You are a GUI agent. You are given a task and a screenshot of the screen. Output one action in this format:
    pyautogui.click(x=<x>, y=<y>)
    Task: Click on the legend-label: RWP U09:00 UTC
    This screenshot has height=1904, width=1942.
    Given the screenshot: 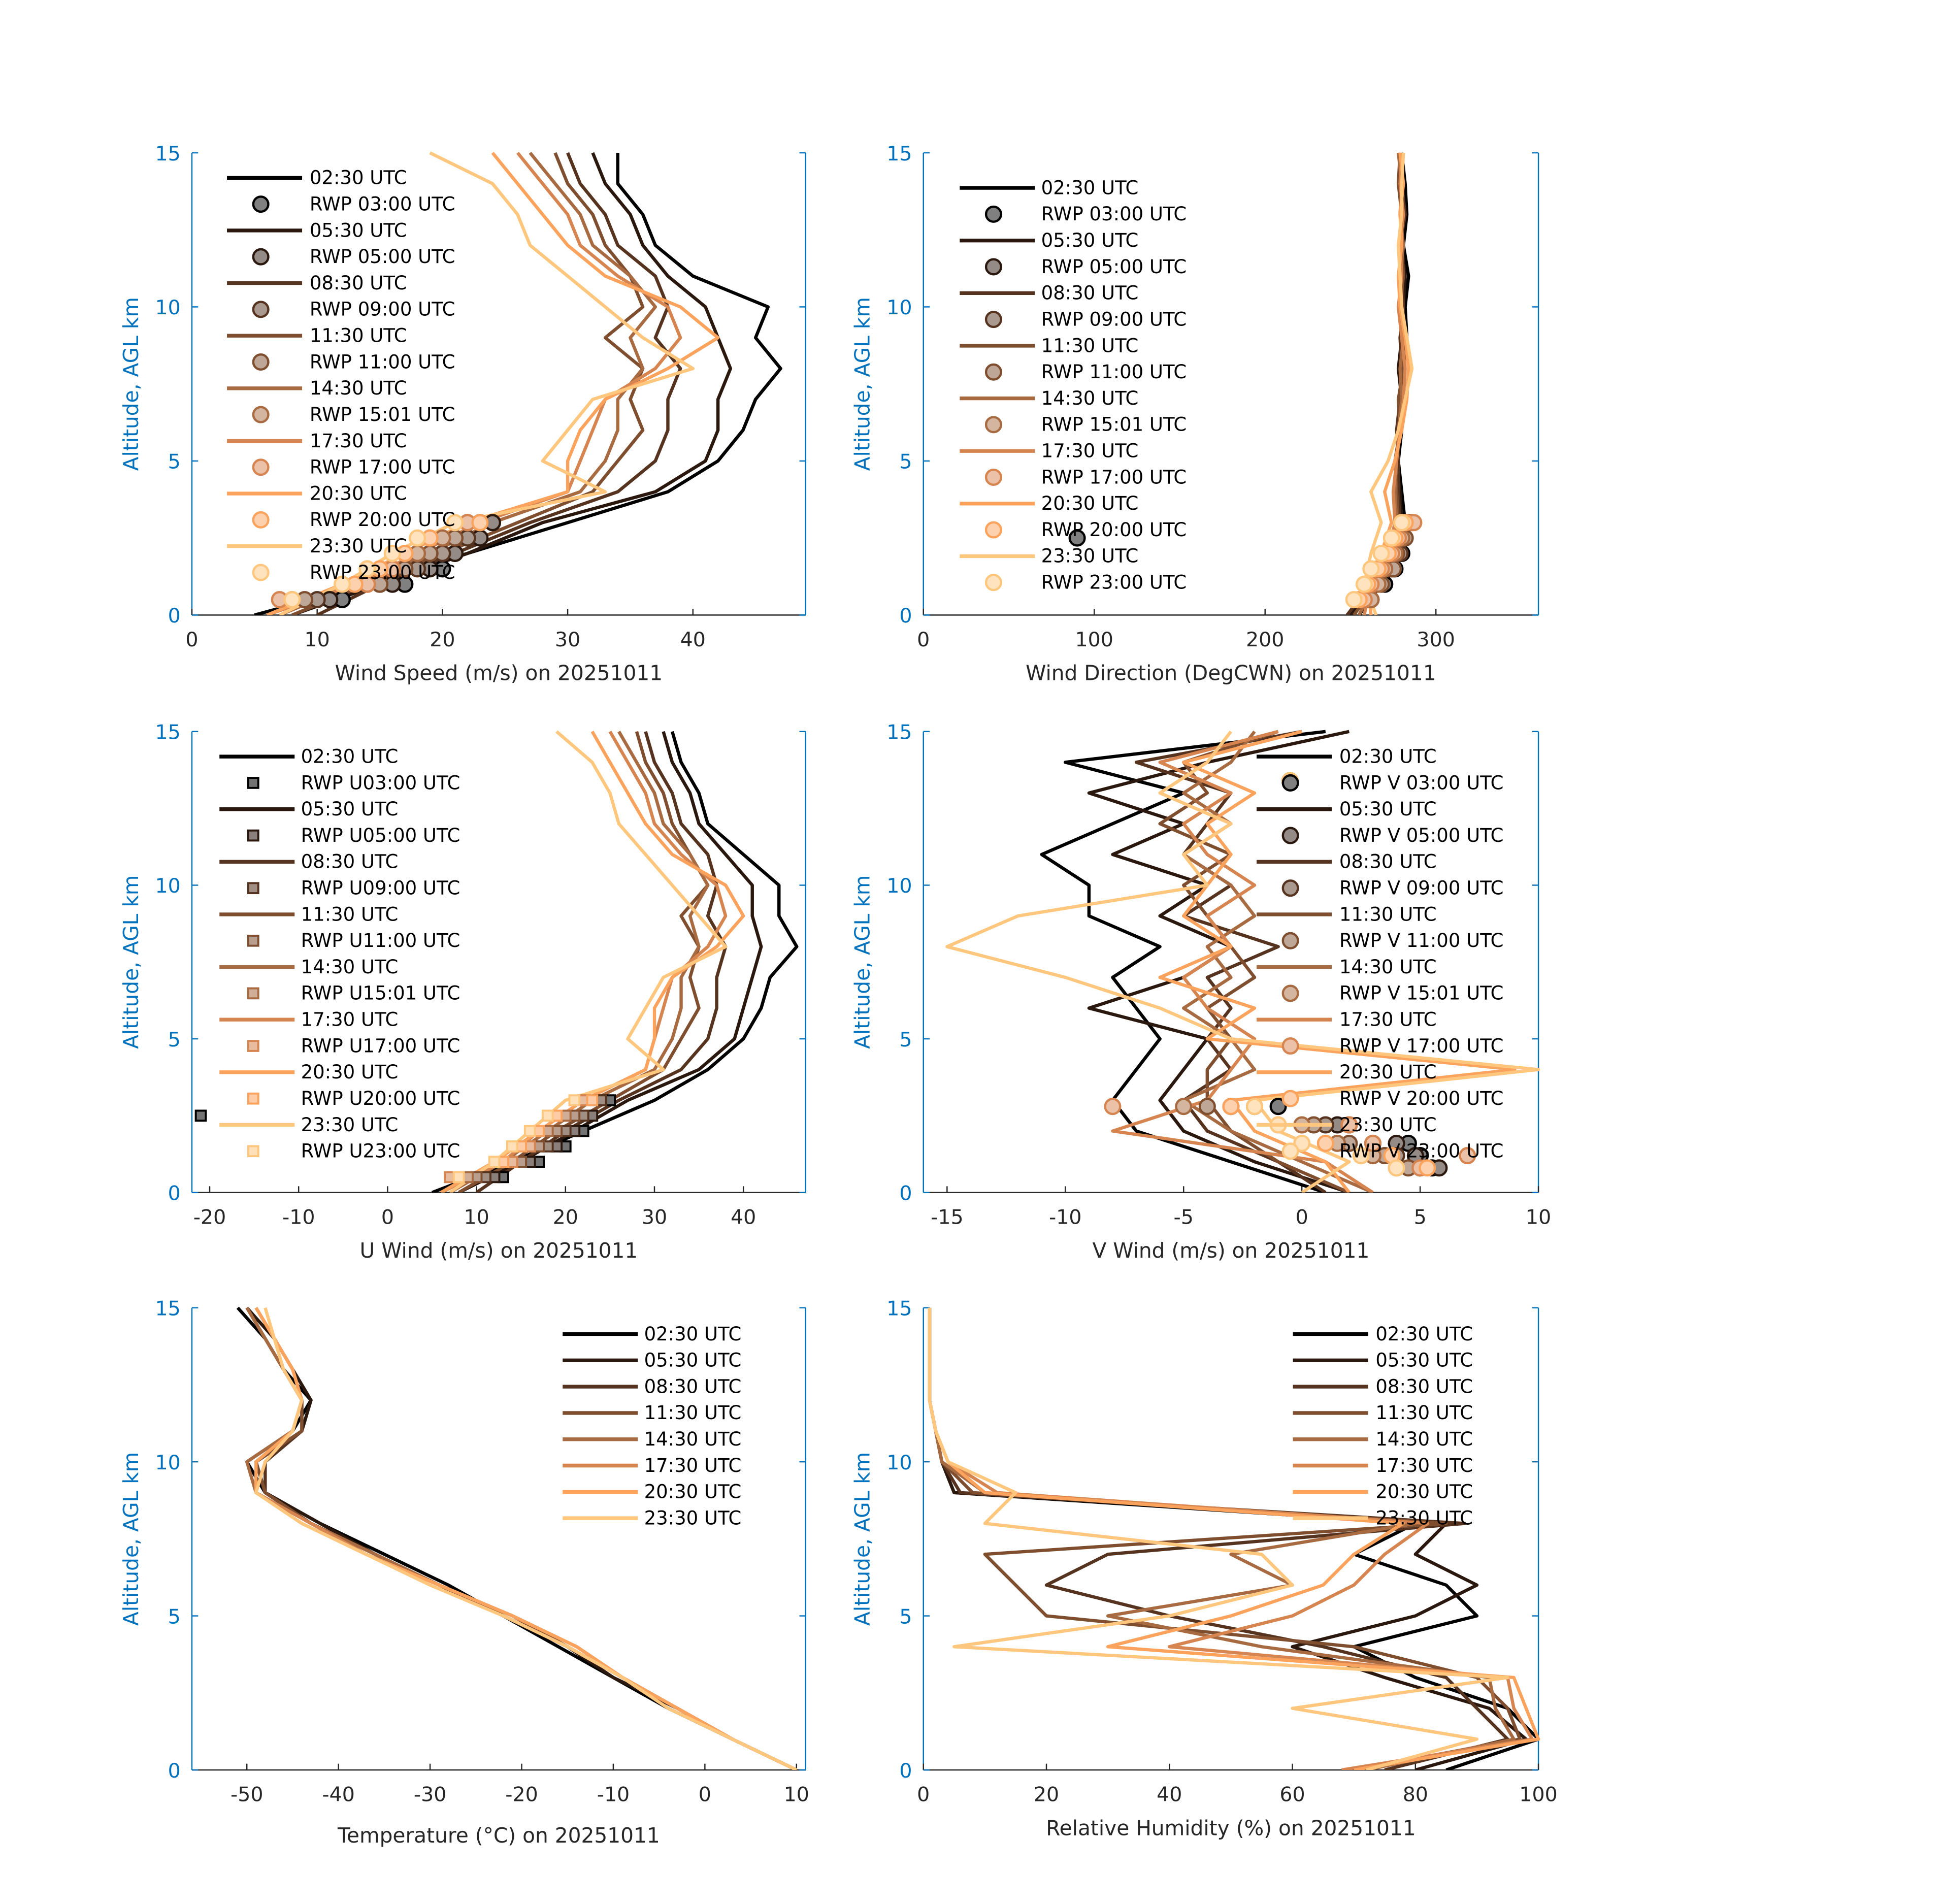 What is the action you would take?
    pyautogui.click(x=380, y=888)
    